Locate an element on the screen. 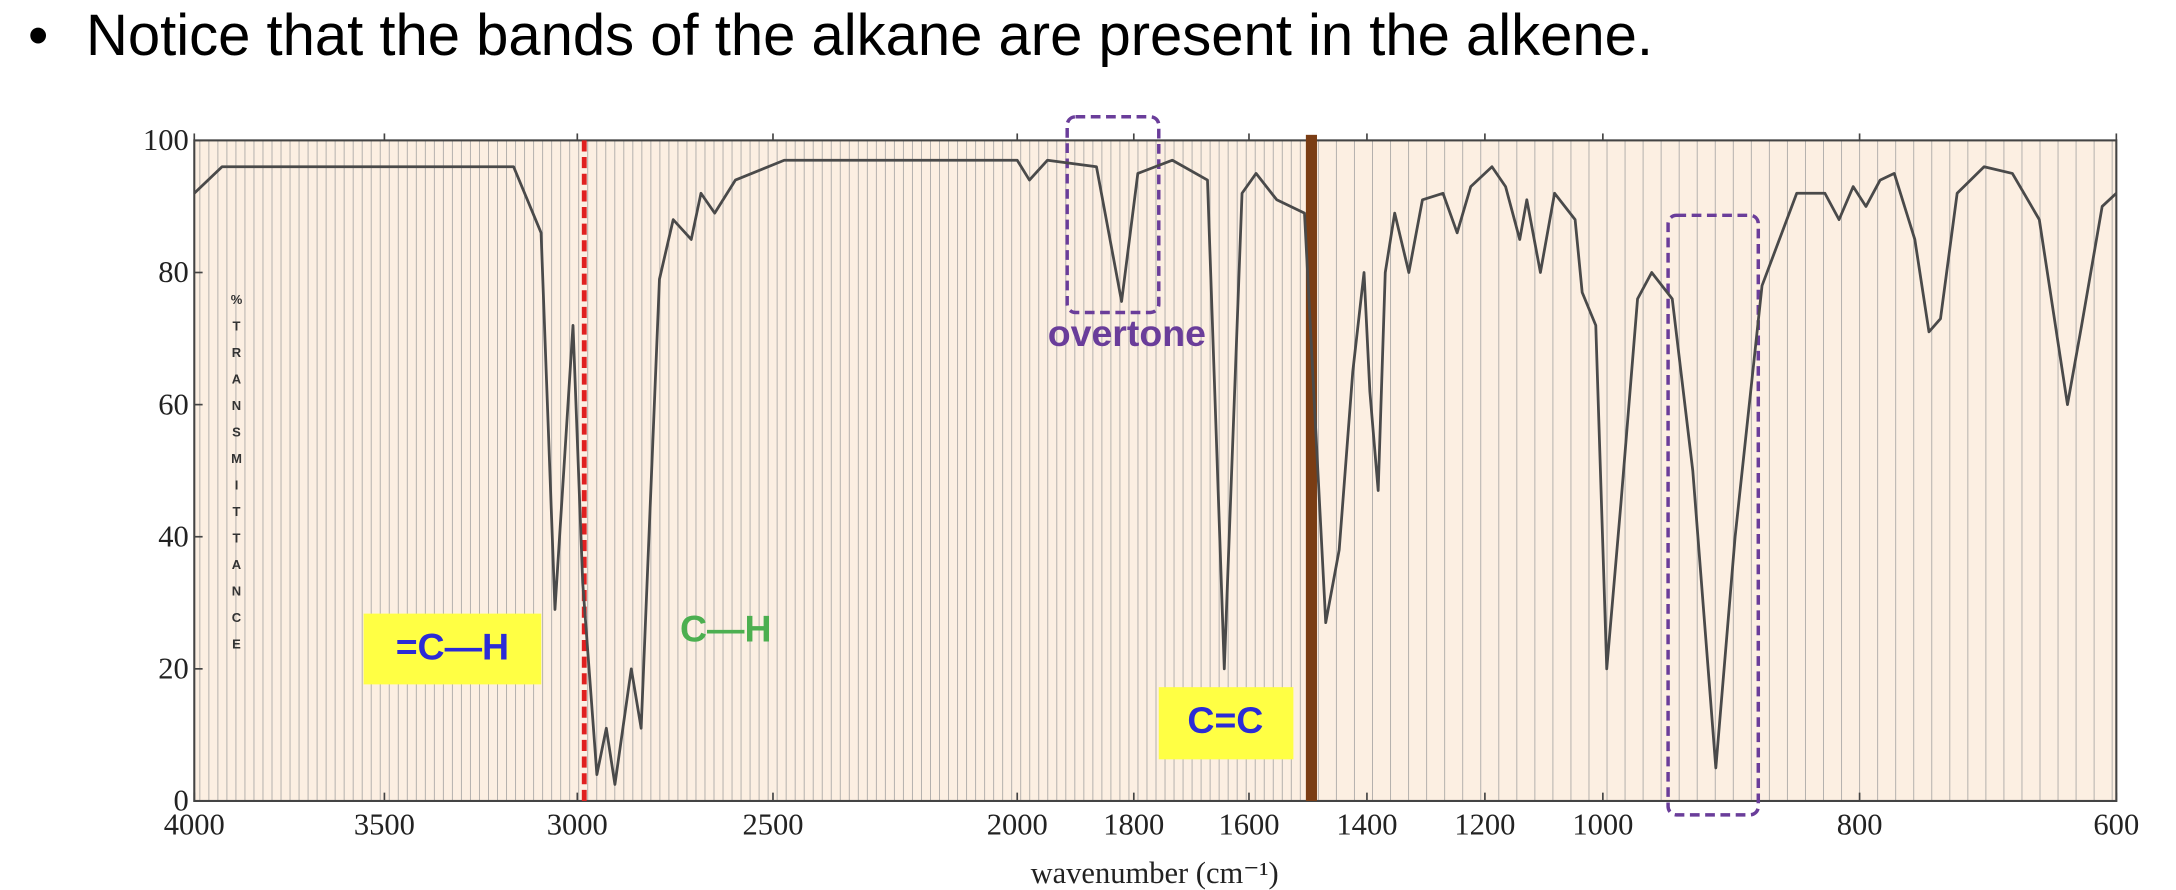  x-tick-label: 3500 is located at coordinates (384, 824).